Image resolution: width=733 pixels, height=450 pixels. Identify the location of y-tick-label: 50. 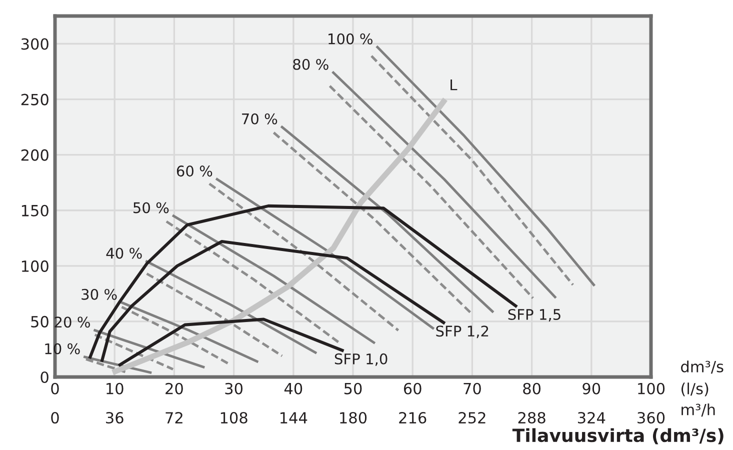
(39, 322).